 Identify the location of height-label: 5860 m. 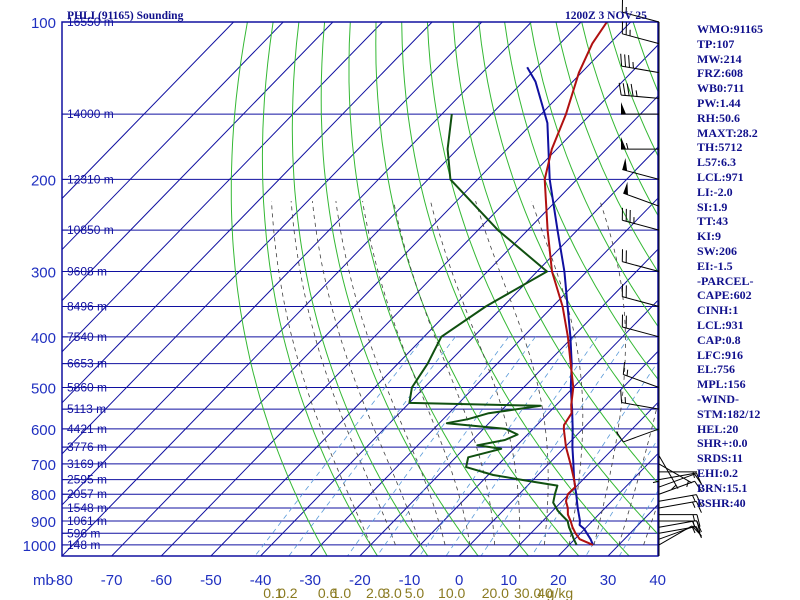
(87, 388).